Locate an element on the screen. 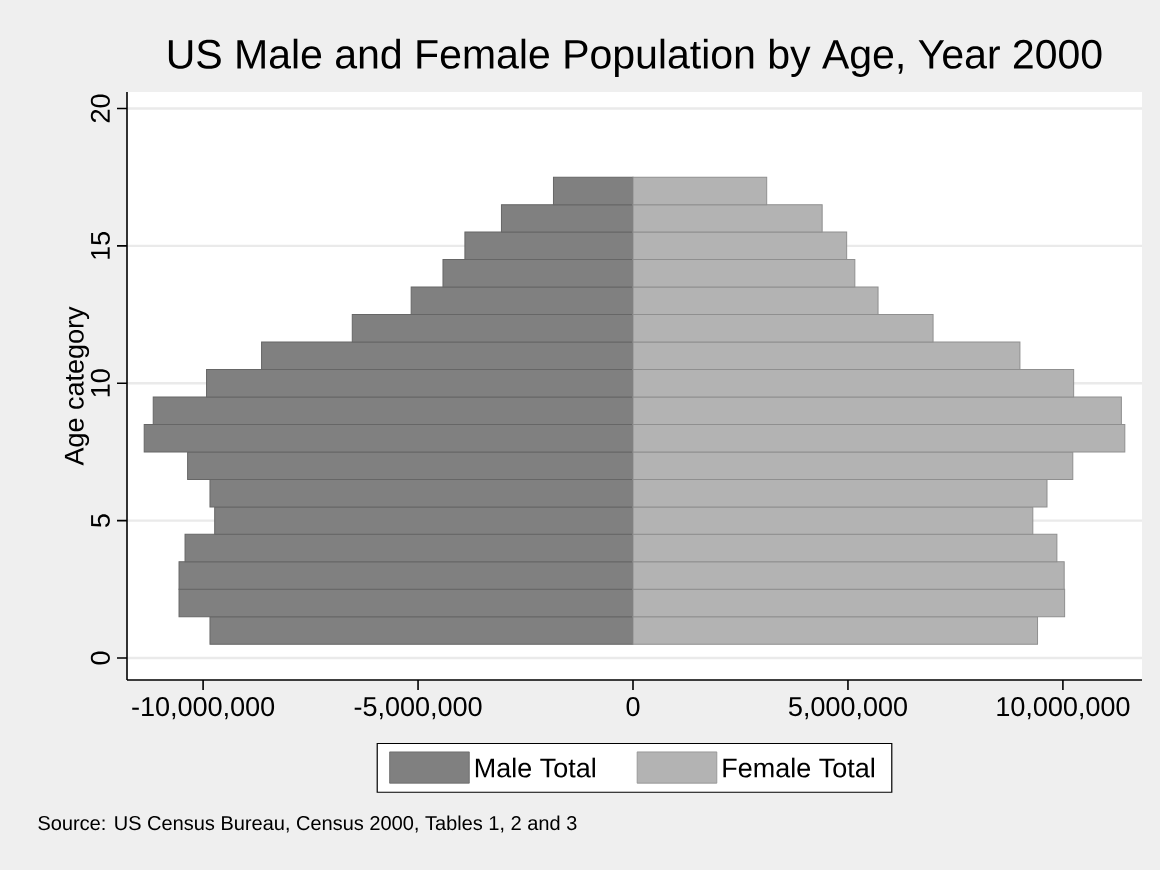  source-note: Source: US Census Bureau, Census 2000, Tables 1, 2 and 3 is located at coordinates (307, 824).